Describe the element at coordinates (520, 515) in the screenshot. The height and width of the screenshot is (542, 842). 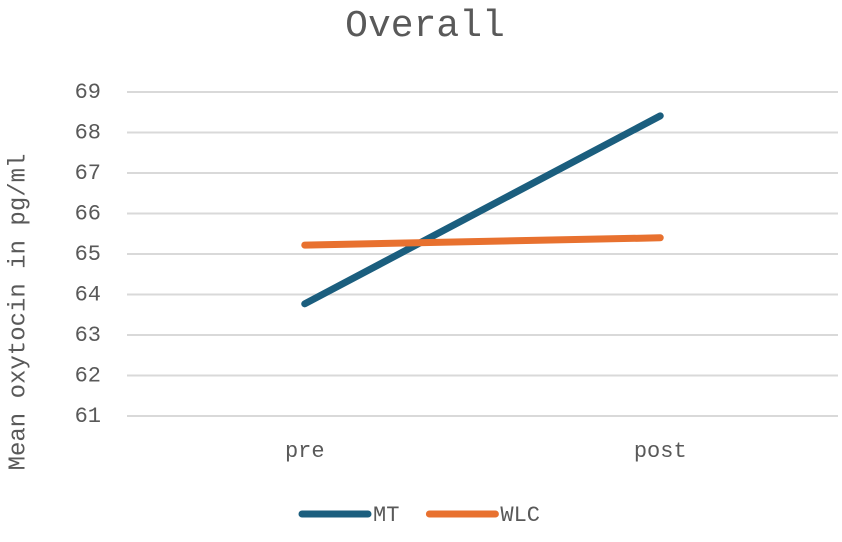
I see `legend-label: WLC` at that location.